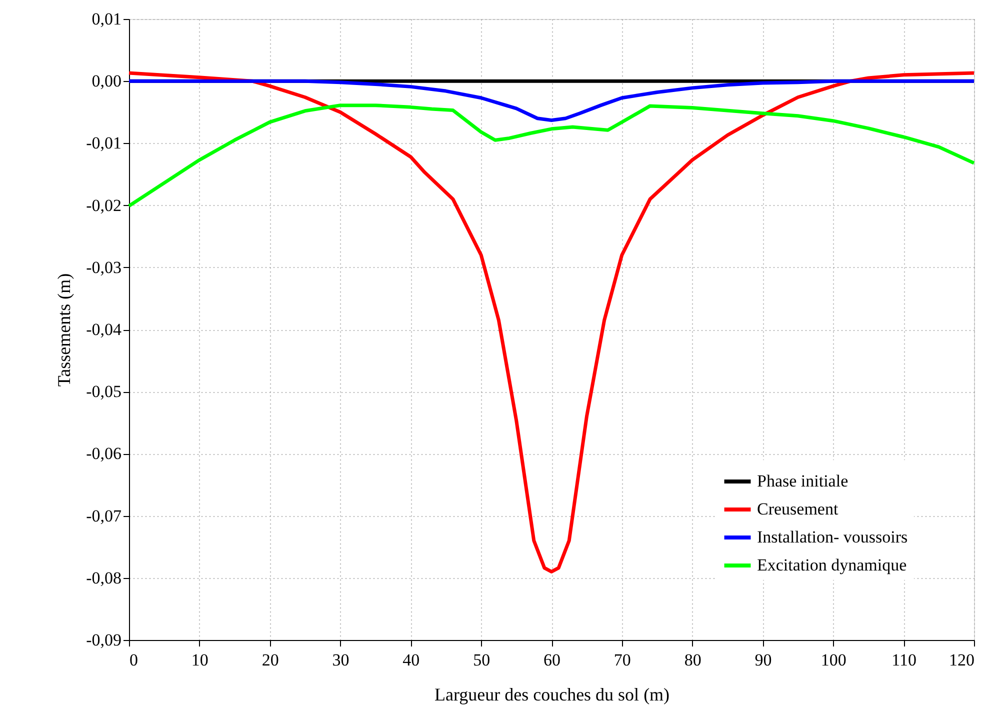  Describe the element at coordinates (411, 660) in the screenshot. I see `x-tick-label: 40` at that location.